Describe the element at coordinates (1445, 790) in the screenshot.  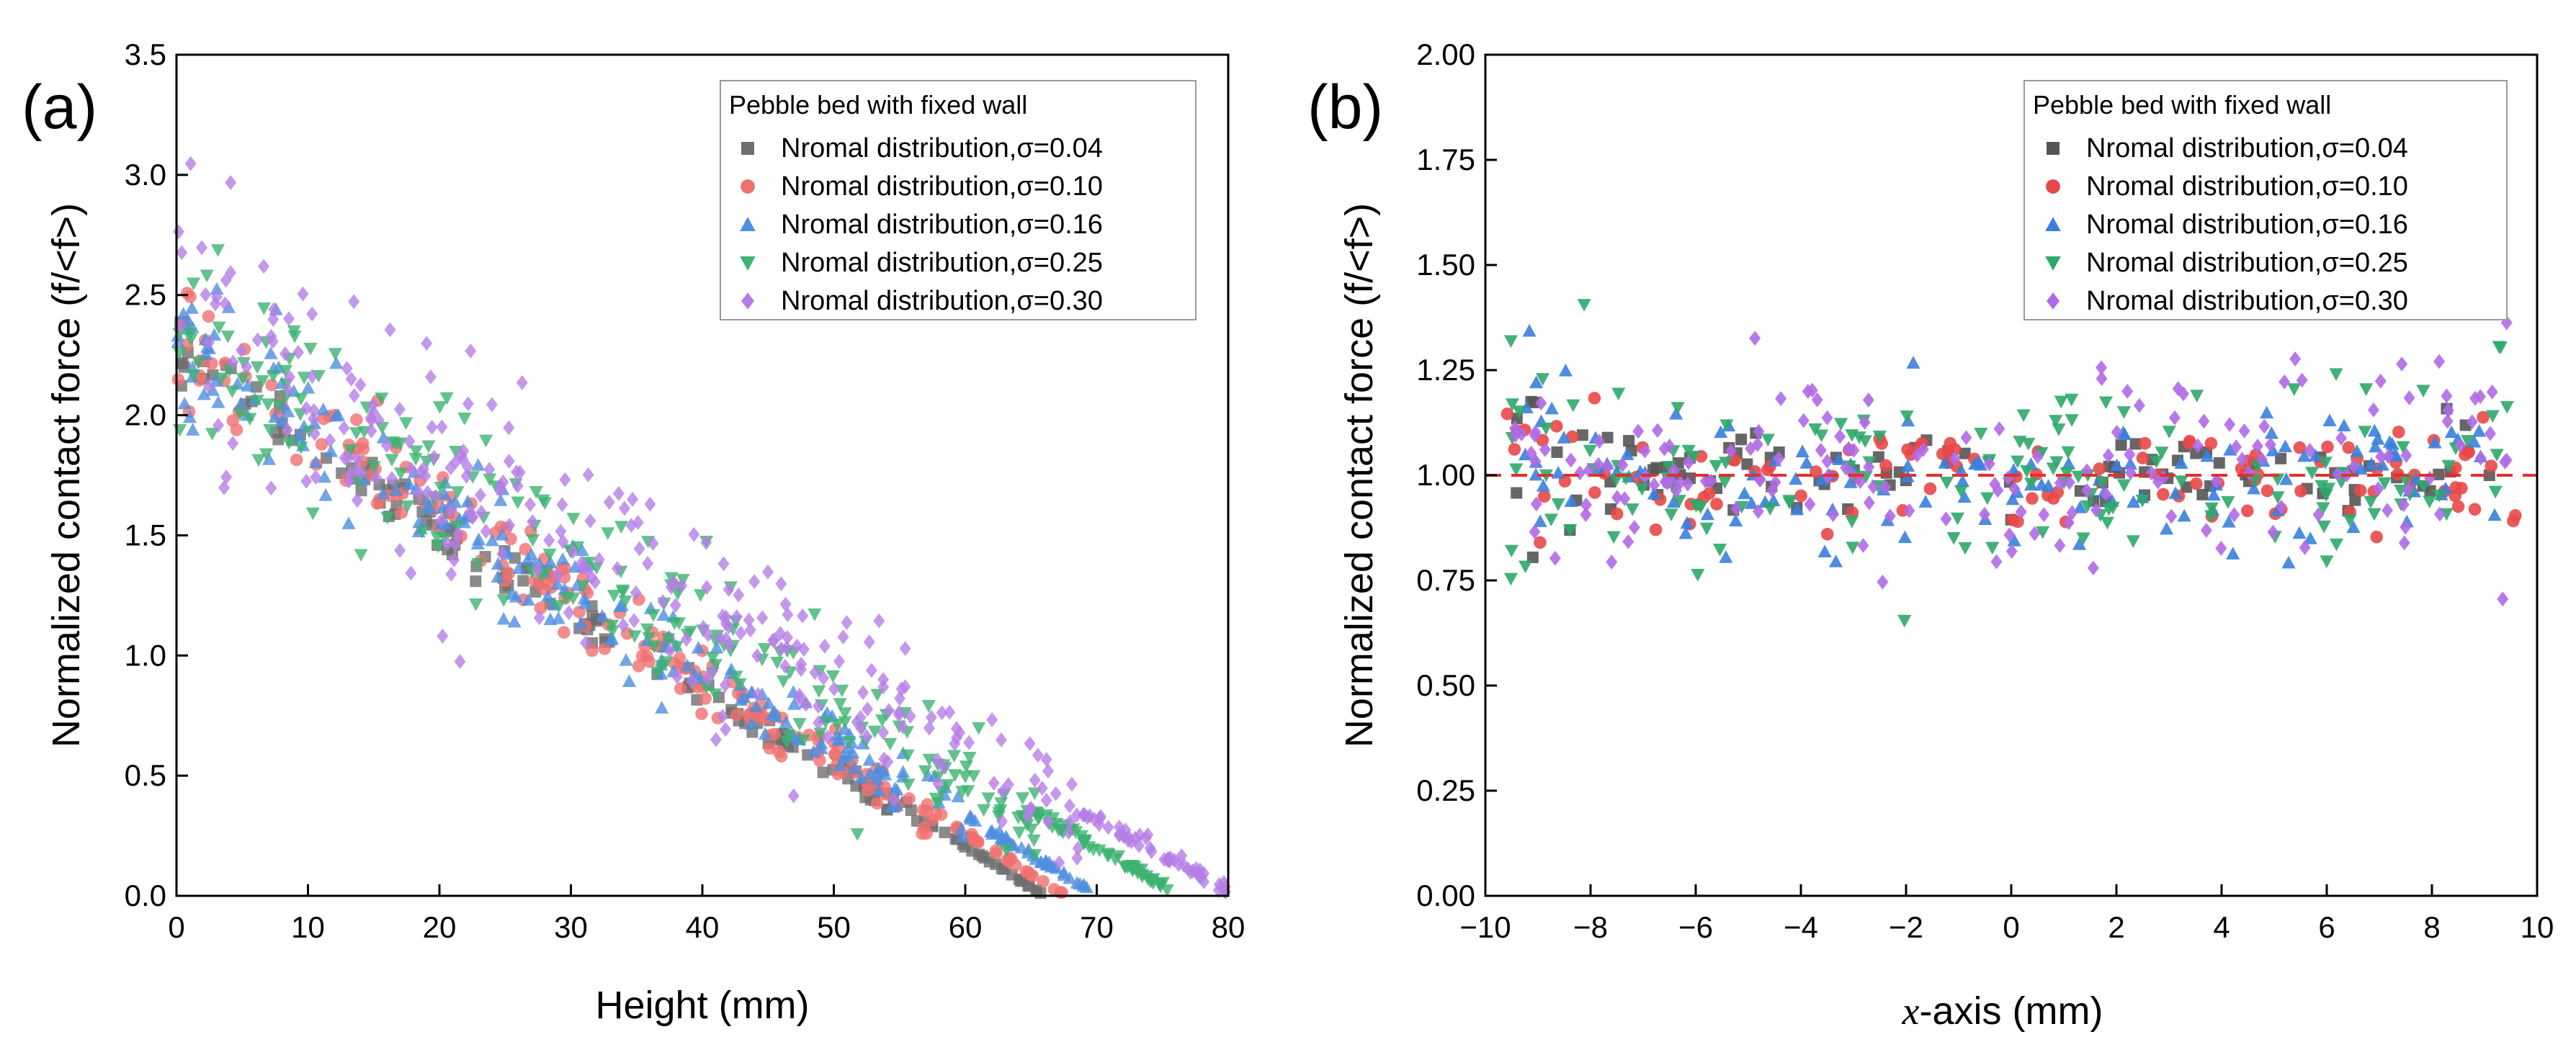
I see `panel-b-y-tick-label: 0.25` at that location.